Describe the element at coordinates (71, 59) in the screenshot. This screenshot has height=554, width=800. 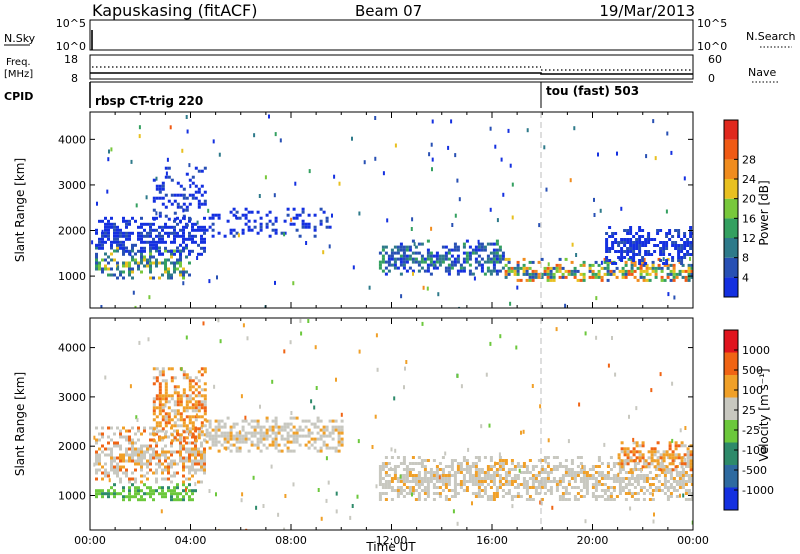
I see `freq-tick-top: 18` at that location.